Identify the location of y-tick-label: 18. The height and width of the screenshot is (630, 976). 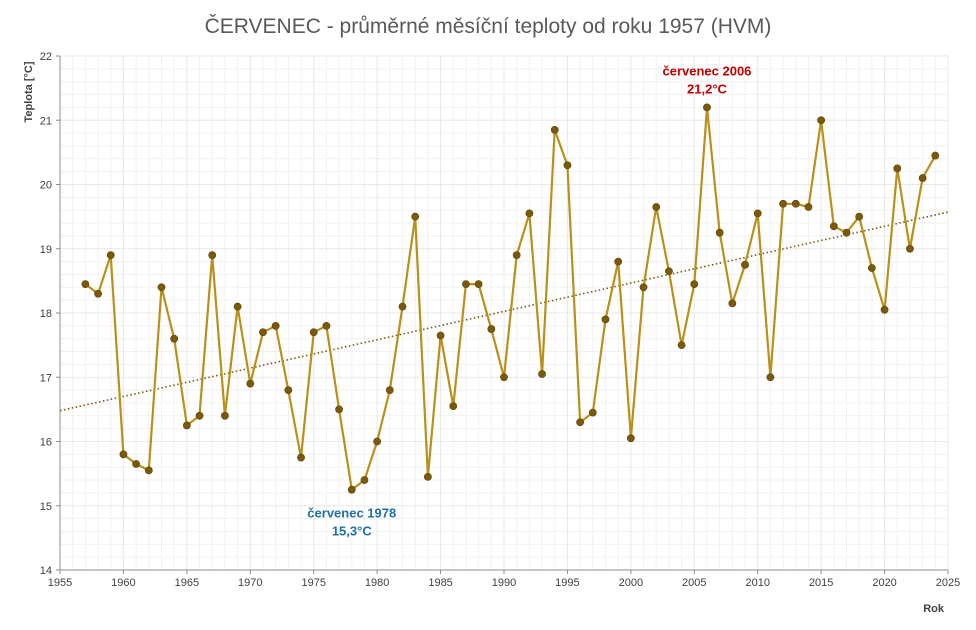
(46, 314).